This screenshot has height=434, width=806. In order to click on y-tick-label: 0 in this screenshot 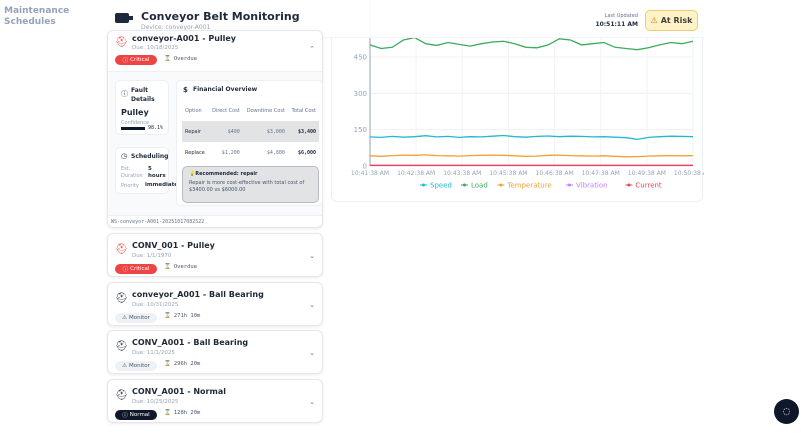, I will do `click(365, 167)`.